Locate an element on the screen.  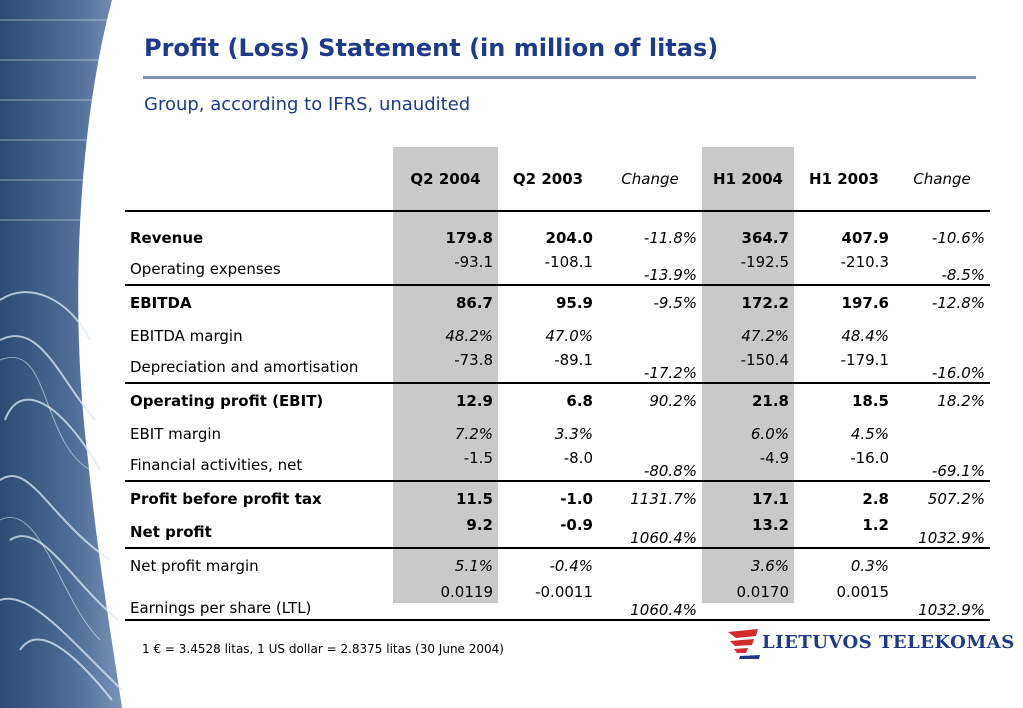
cell-h1-2003: 48.4% is located at coordinates (865, 335).